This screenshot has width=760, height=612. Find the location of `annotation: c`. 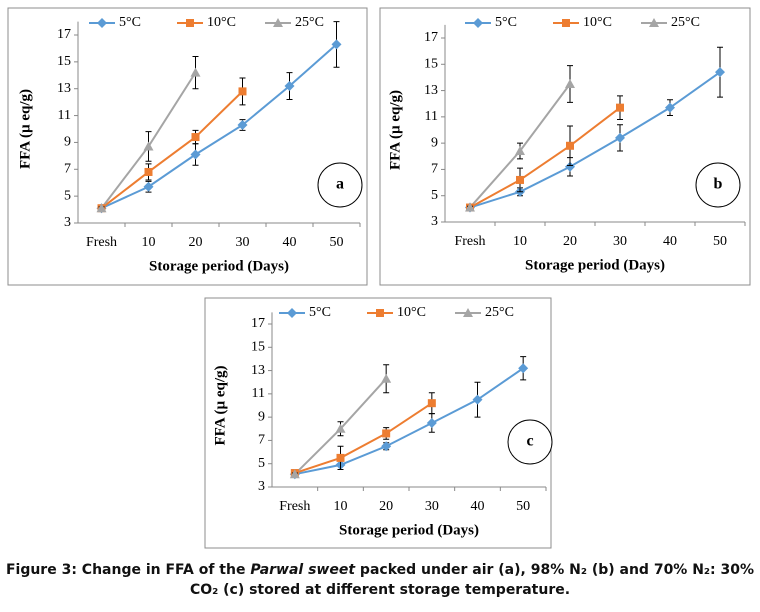

annotation: c is located at coordinates (529, 441).